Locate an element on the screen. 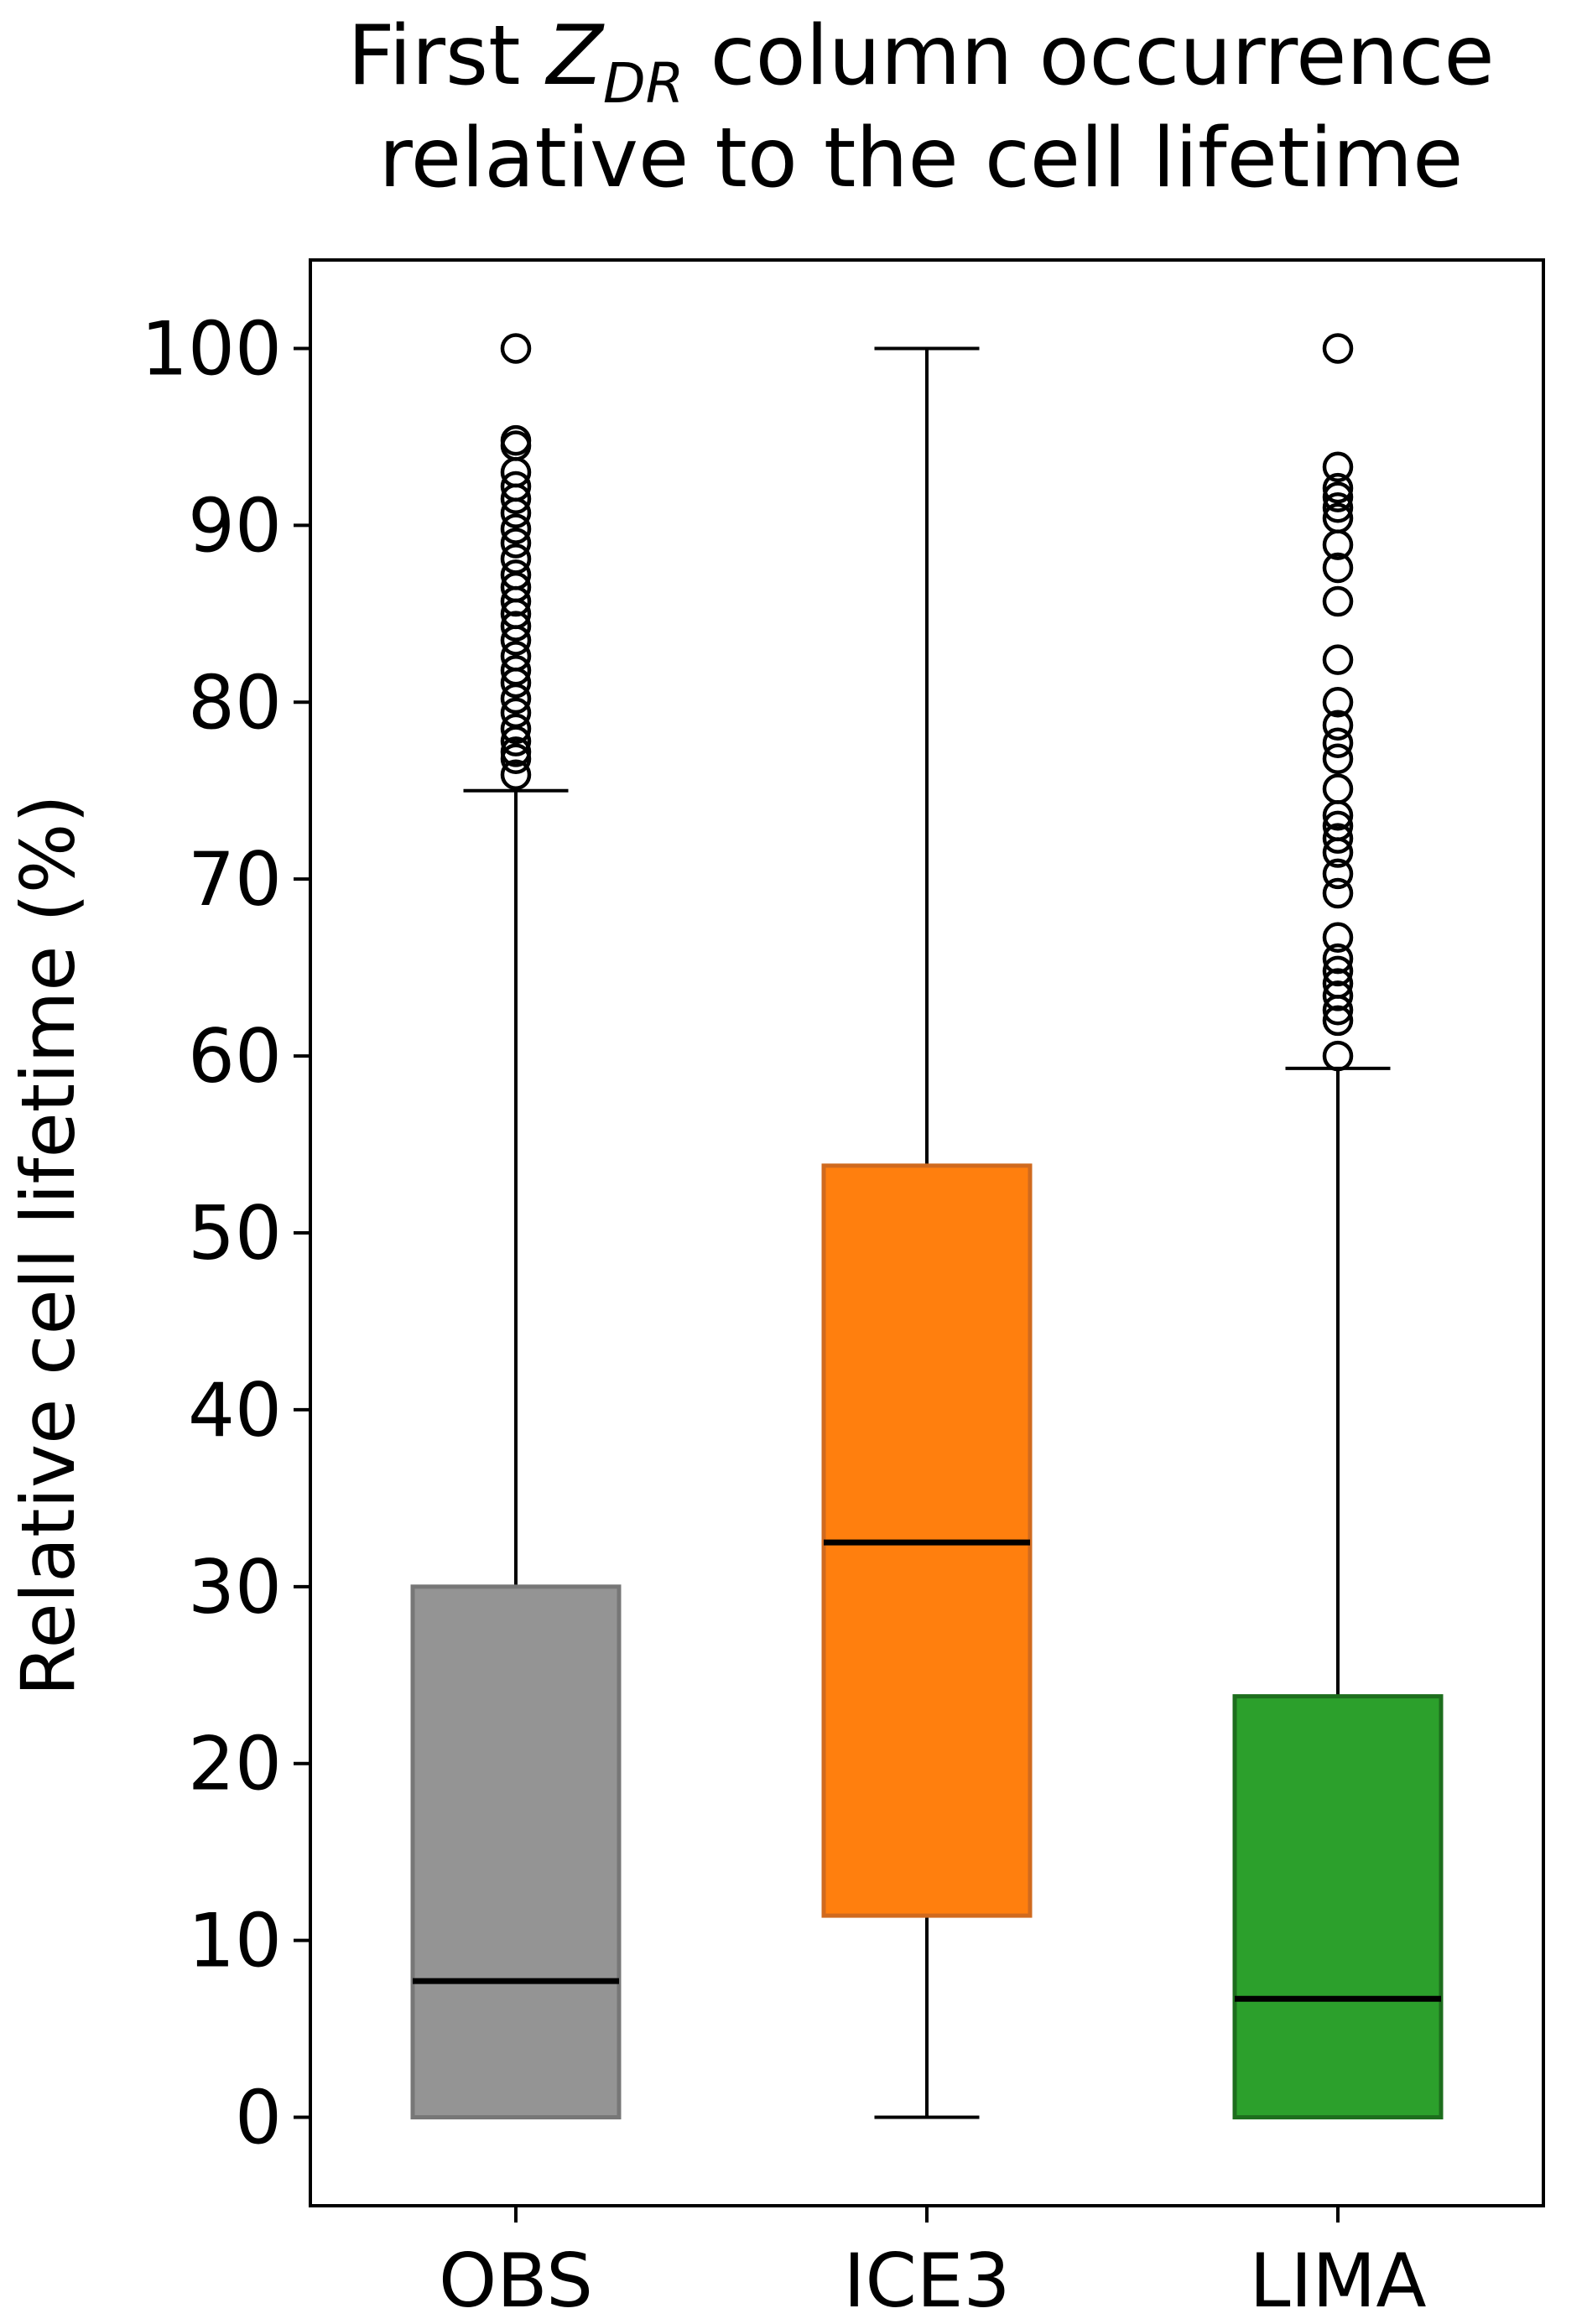  title-line-2: relative to the cell lifetime is located at coordinates (921, 158).